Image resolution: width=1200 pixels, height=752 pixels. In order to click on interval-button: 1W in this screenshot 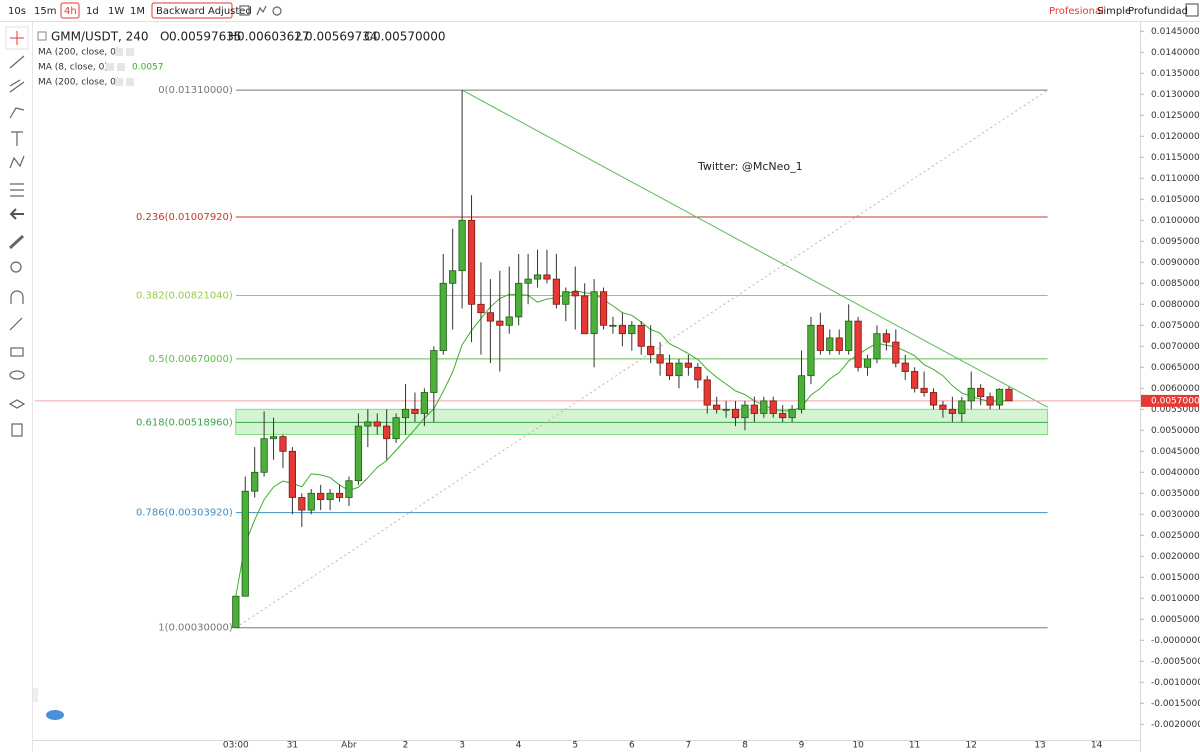, I will do `click(116, 11)`.